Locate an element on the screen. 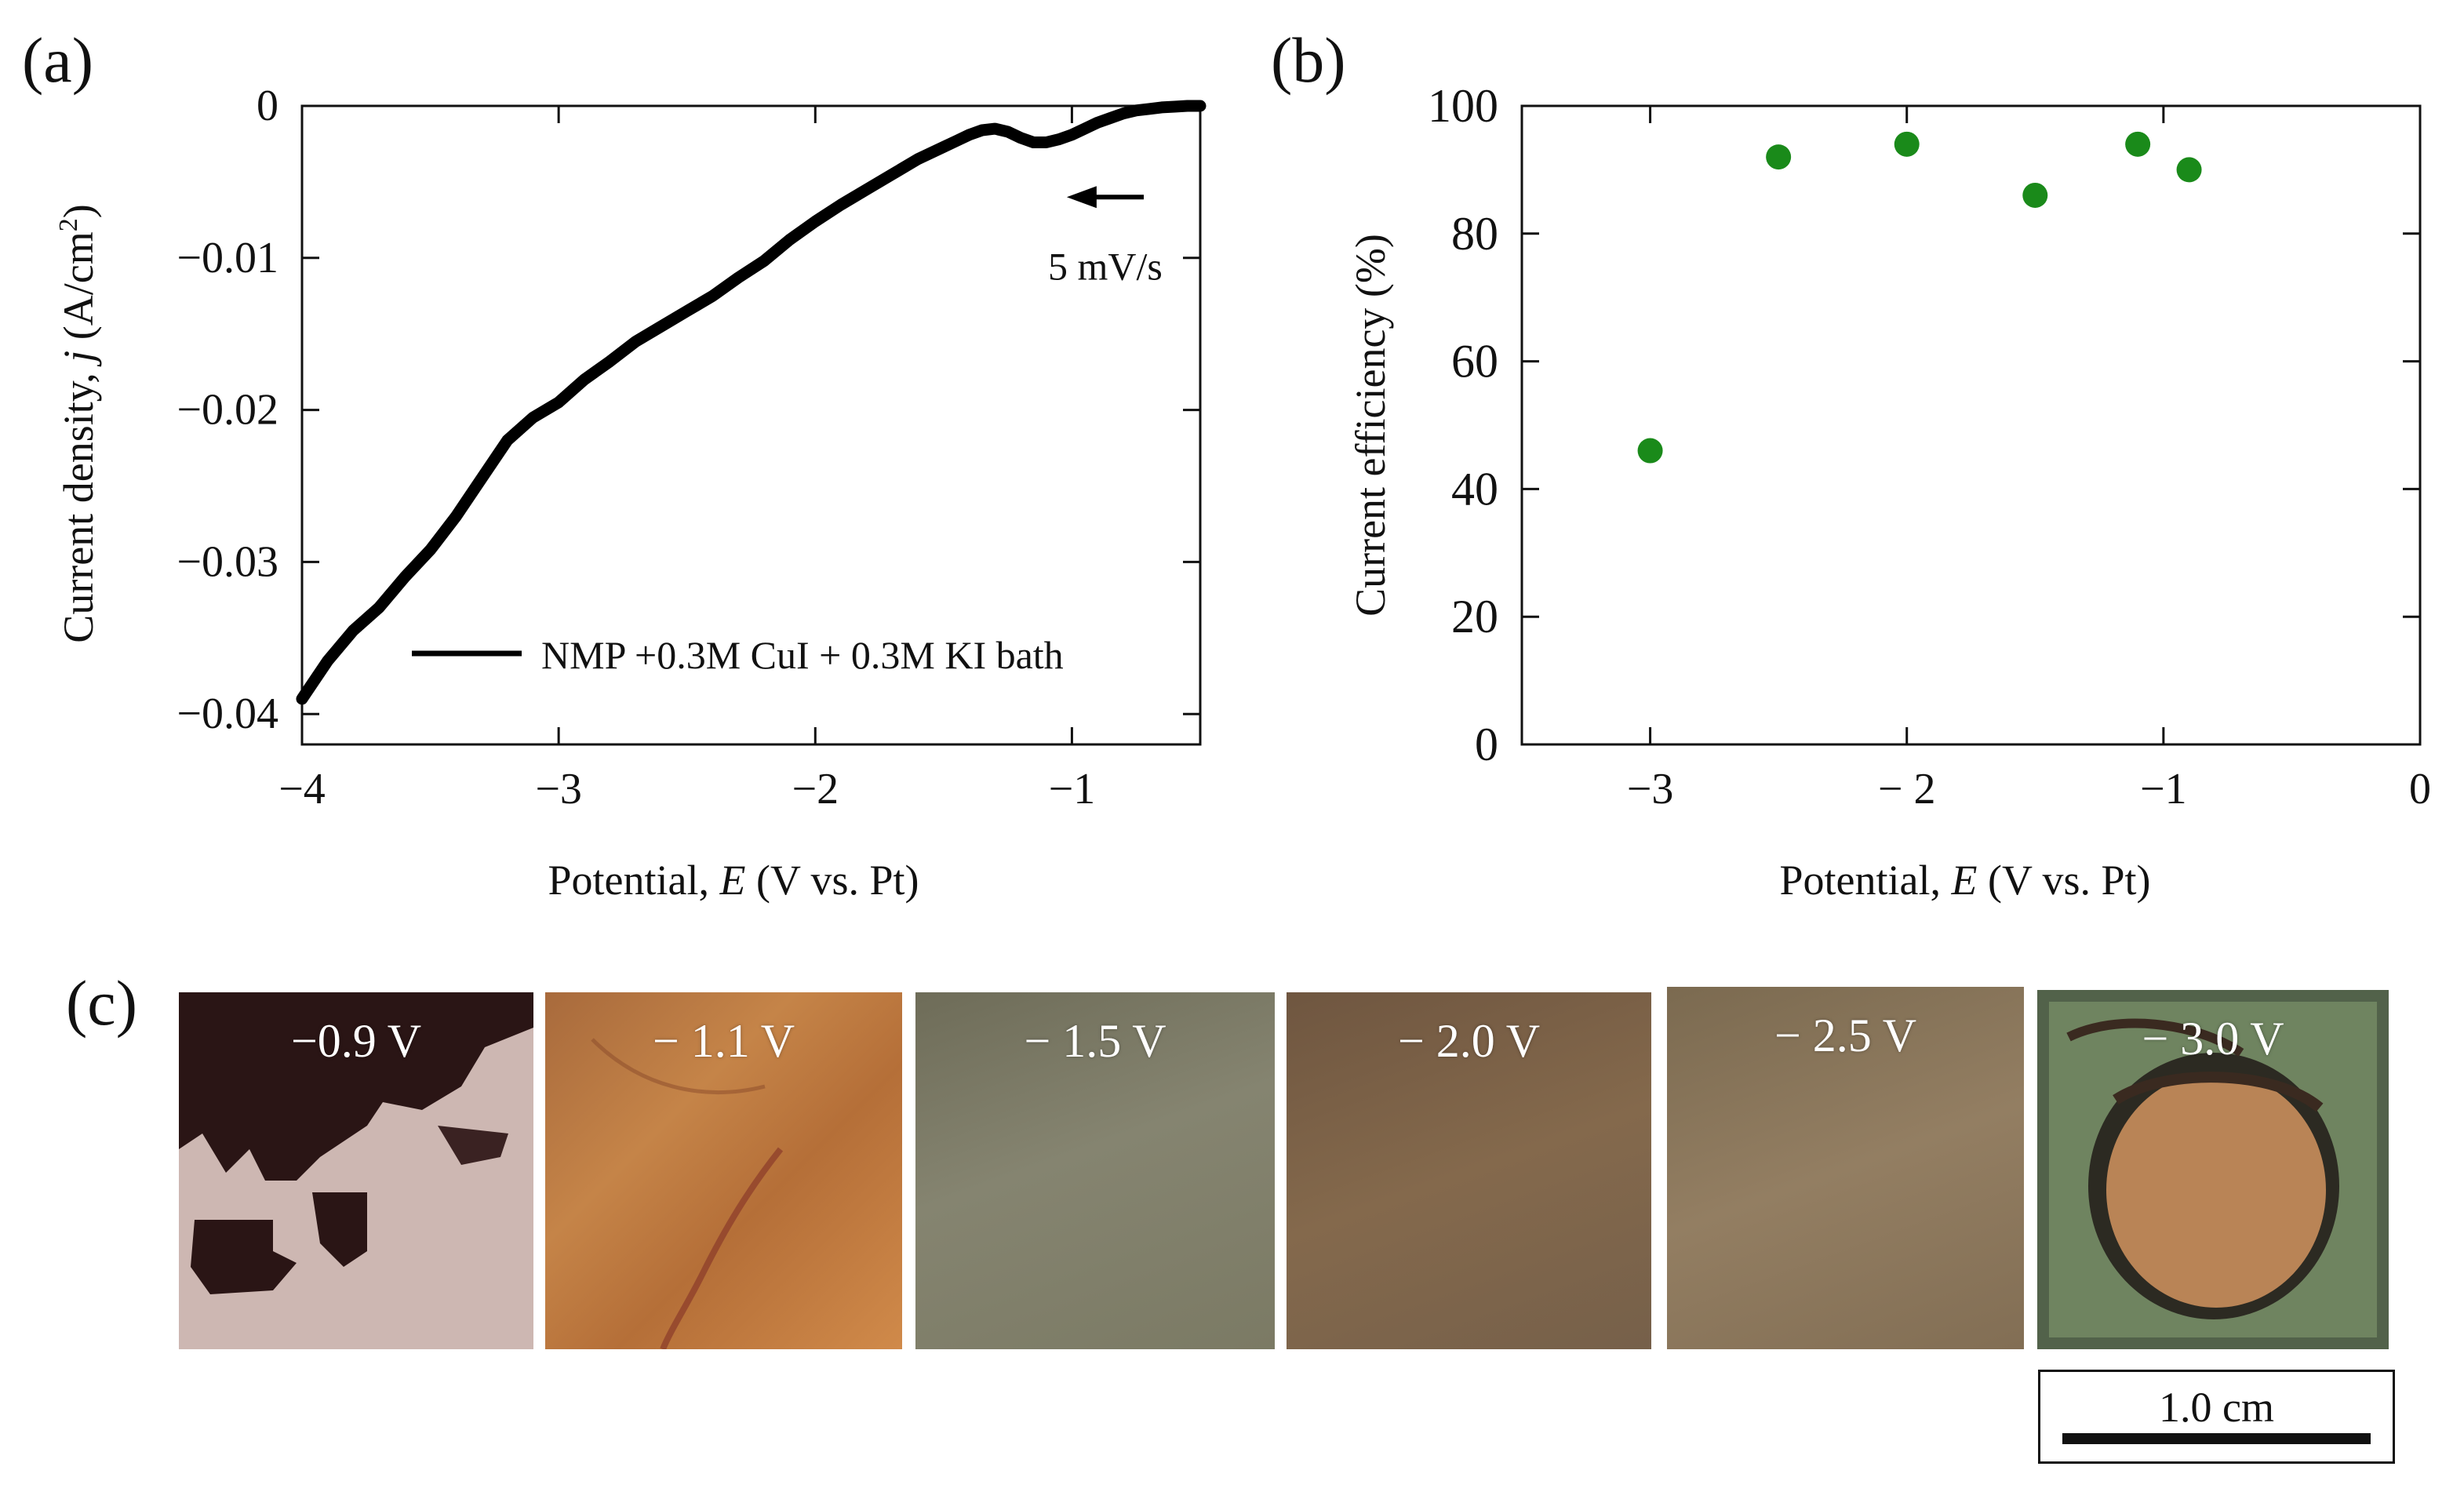 The height and width of the screenshot is (1492, 2464). scale-bar-line is located at coordinates (2216, 1438).